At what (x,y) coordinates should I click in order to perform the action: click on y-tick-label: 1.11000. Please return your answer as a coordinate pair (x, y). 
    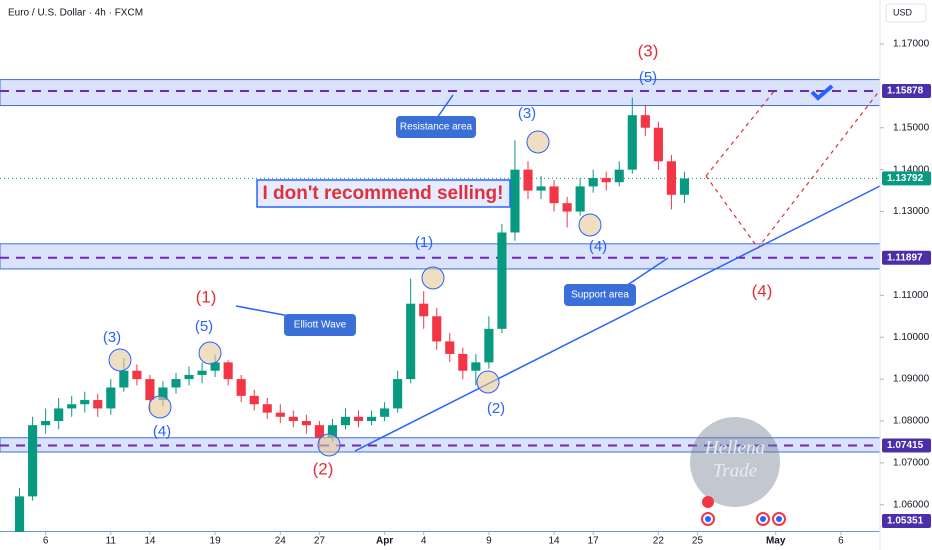
    Looking at the image, I should click on (911, 295).